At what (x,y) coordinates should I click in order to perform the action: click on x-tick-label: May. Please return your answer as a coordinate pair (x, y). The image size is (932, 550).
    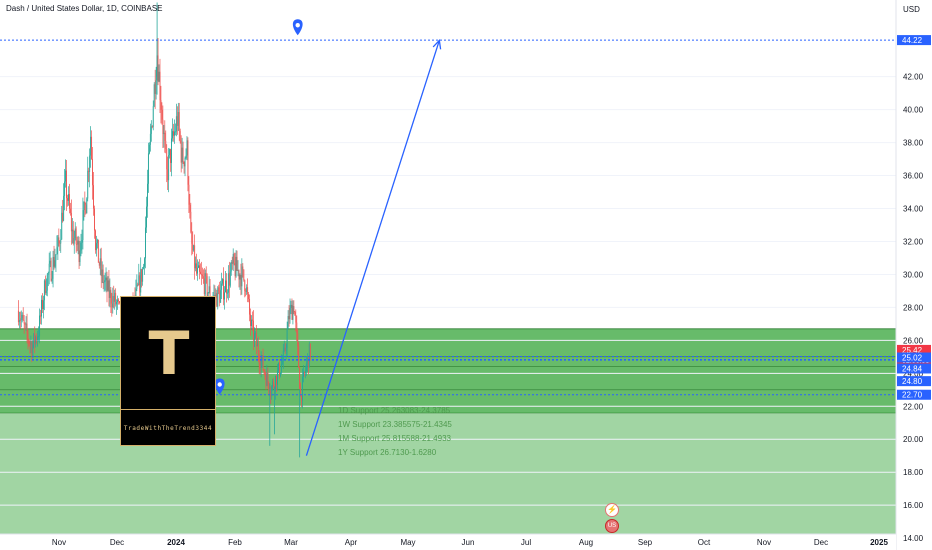
    Looking at the image, I should click on (407, 542).